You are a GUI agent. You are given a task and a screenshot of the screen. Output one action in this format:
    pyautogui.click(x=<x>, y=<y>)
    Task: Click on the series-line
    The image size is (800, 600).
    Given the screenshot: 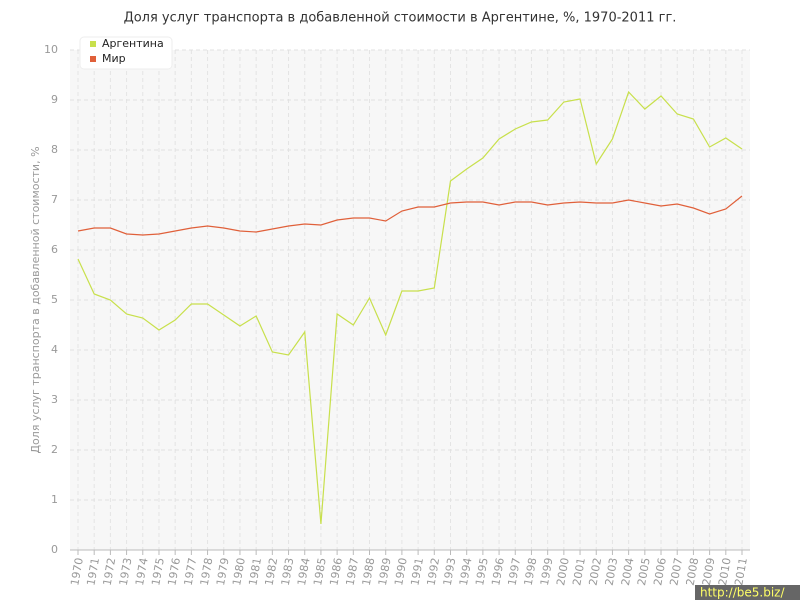 What is the action you would take?
    pyautogui.click(x=410, y=215)
    